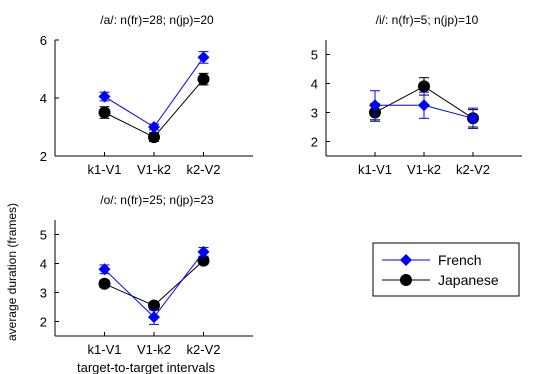 The width and height of the screenshot is (552, 374). I want to click on legend-box, so click(446, 269).